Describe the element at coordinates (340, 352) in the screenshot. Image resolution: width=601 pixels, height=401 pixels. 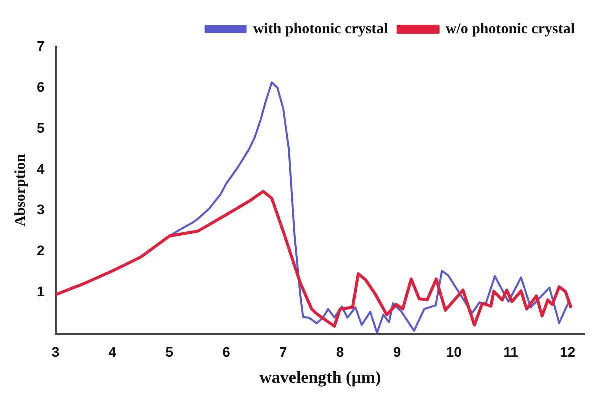
I see `x-tick-label: 8` at that location.